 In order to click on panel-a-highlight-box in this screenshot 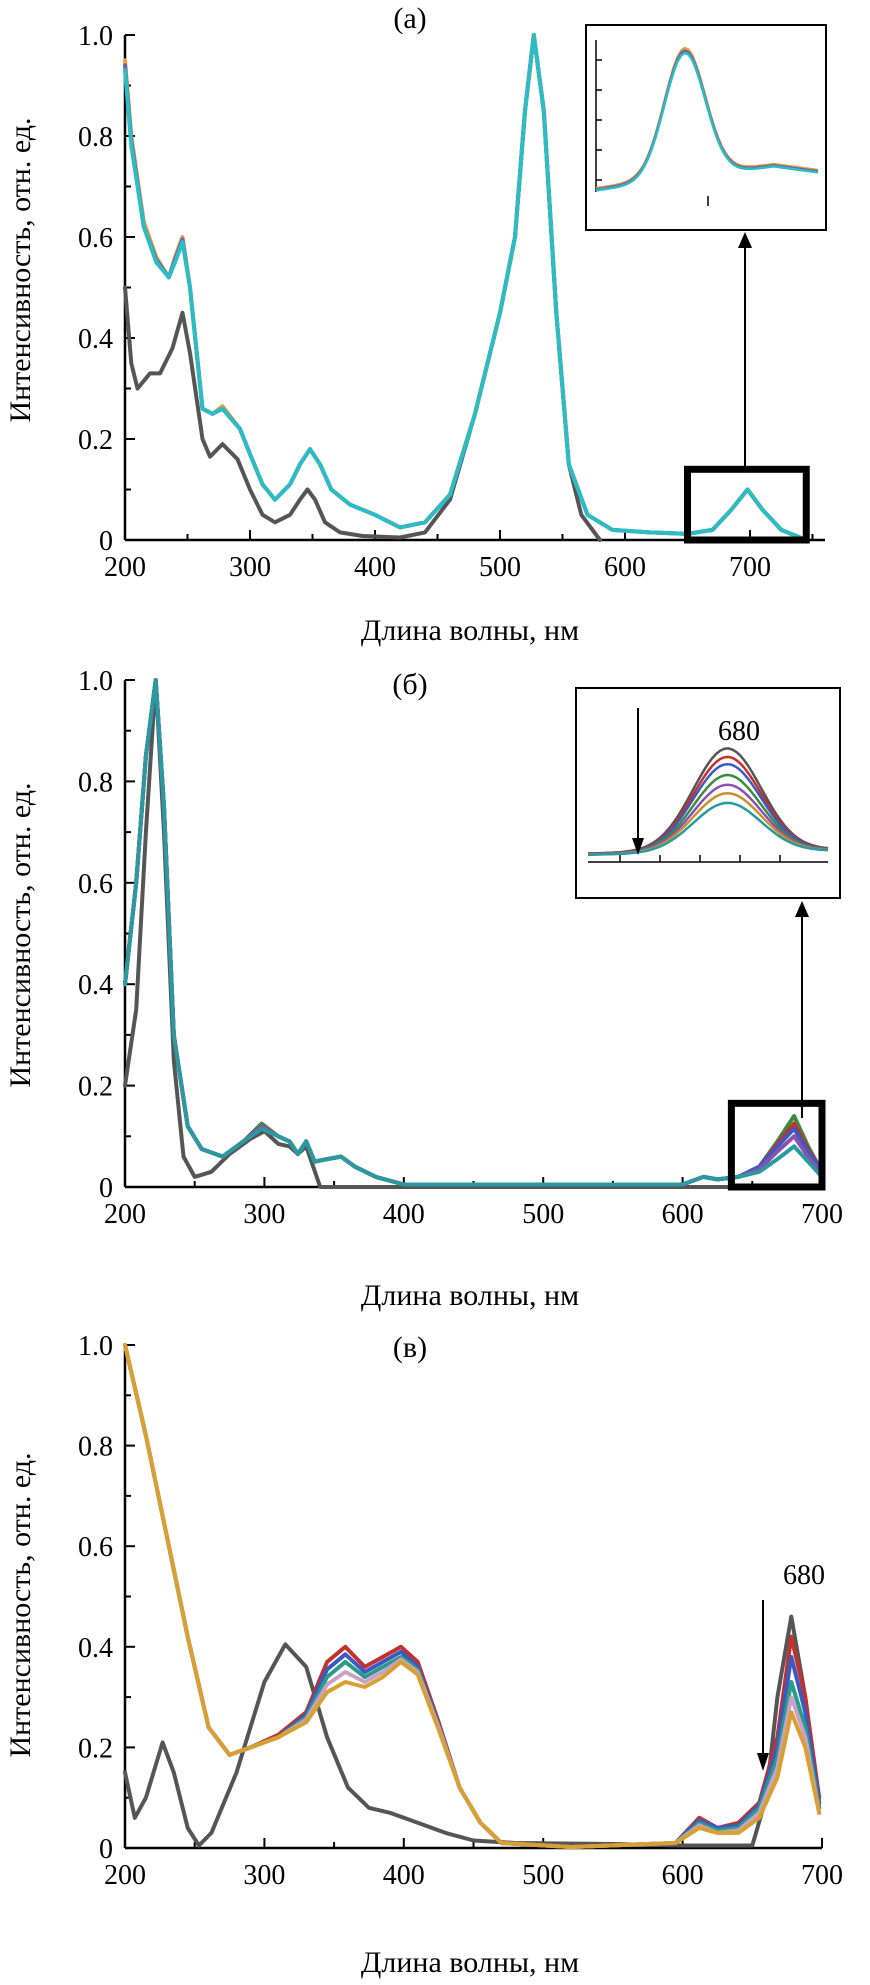, I will do `click(747, 504)`.